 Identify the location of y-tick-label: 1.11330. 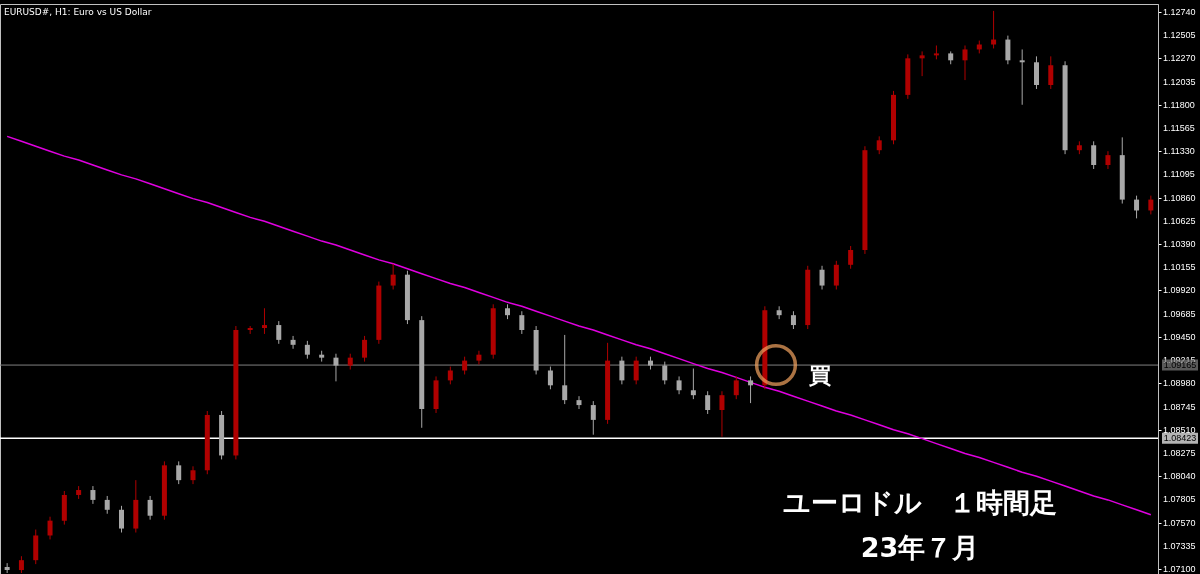
(1179, 151).